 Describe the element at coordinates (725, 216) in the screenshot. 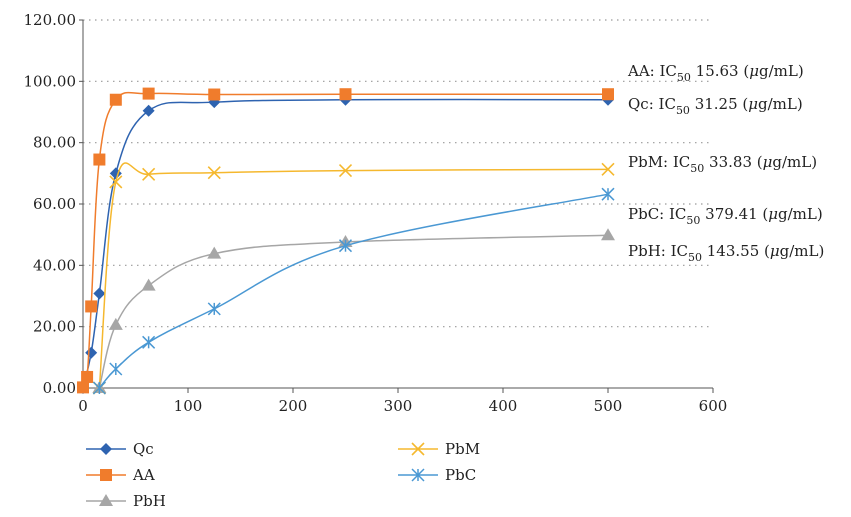

I see `annotation-pbc: PbC: IC50 379.41 (μg/mL)` at that location.